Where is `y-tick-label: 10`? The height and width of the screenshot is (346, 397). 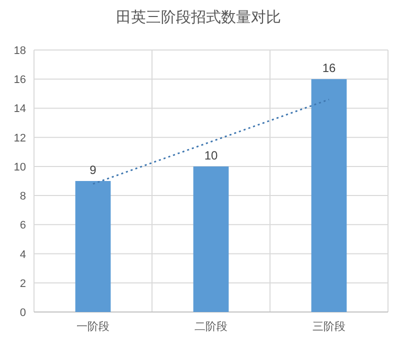 y-tick-label: 10 is located at coordinates (20, 167).